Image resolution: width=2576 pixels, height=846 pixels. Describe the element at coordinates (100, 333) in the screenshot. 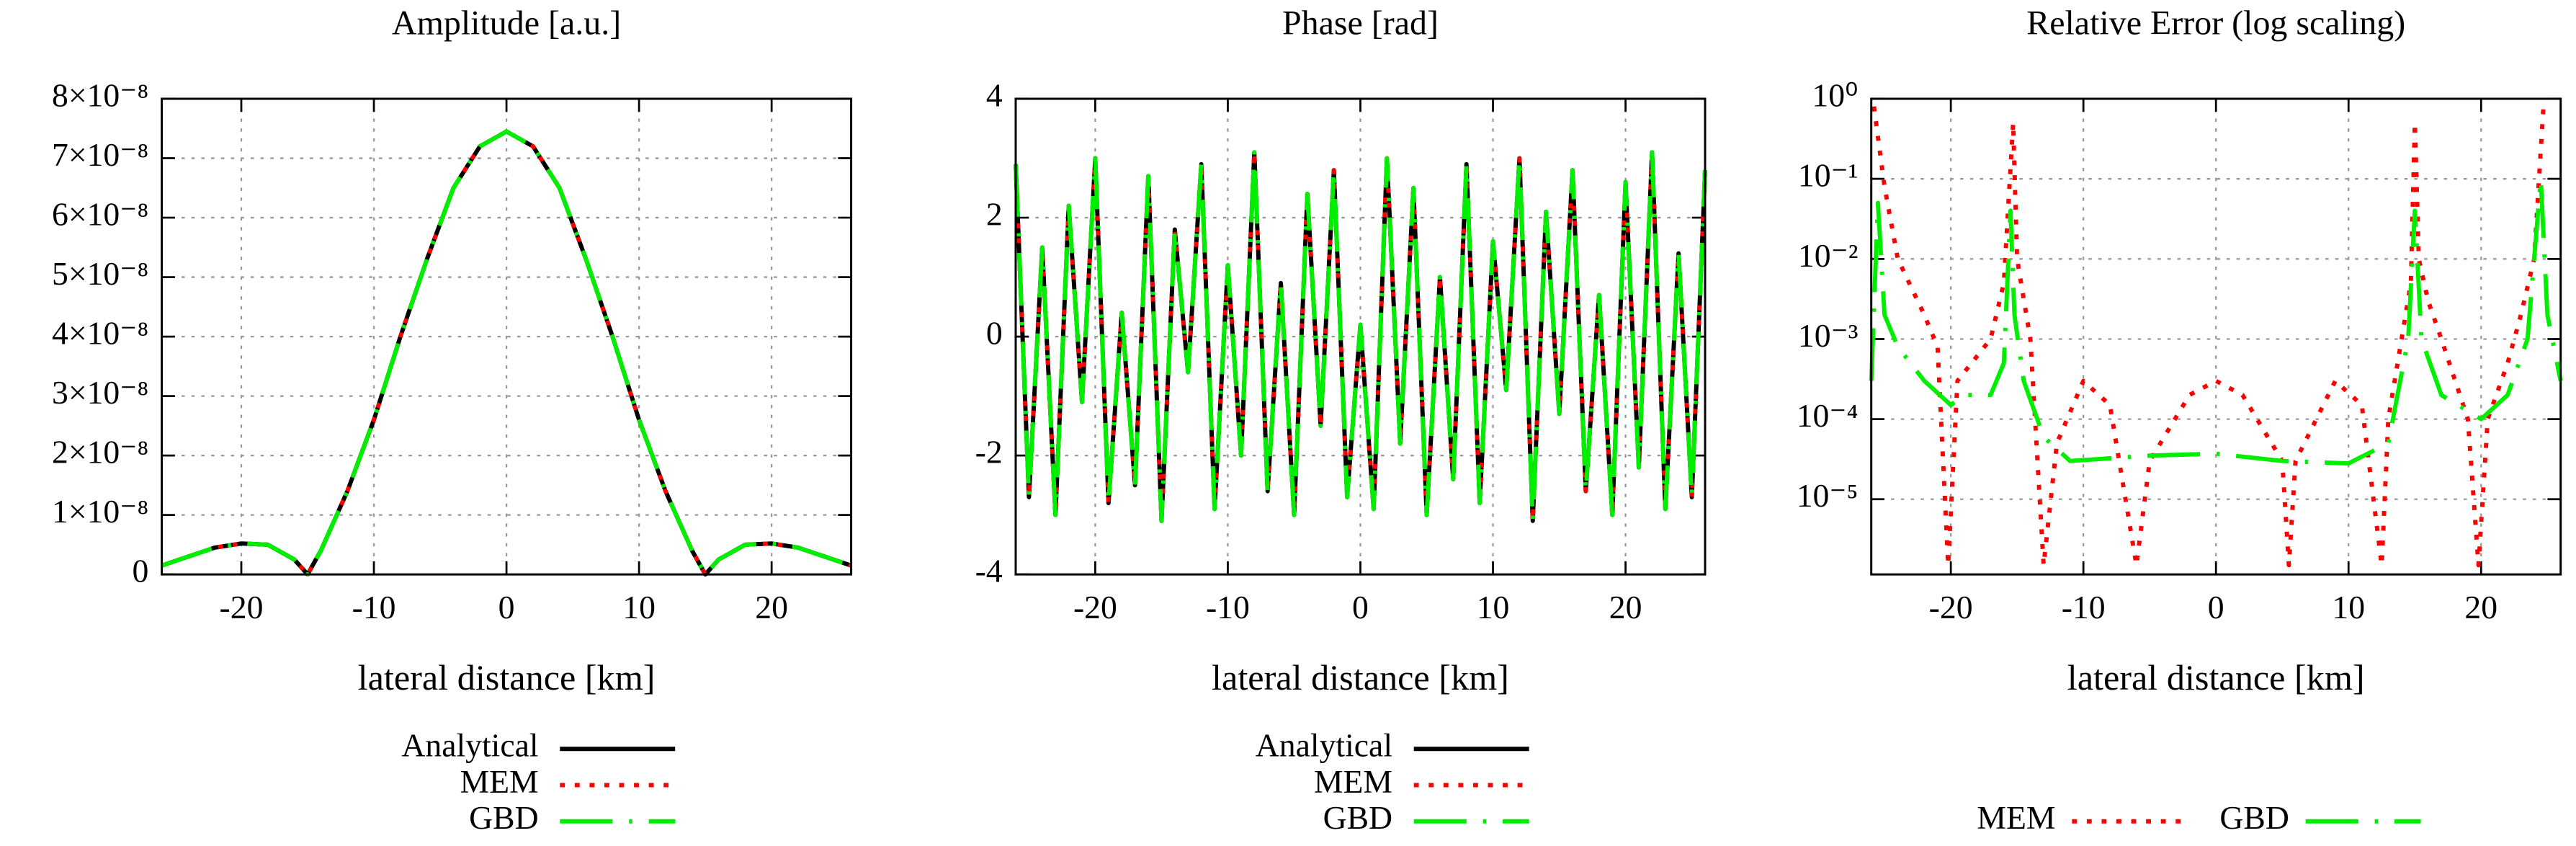

I see `y-tick-label: 4×10⁻⁸` at that location.